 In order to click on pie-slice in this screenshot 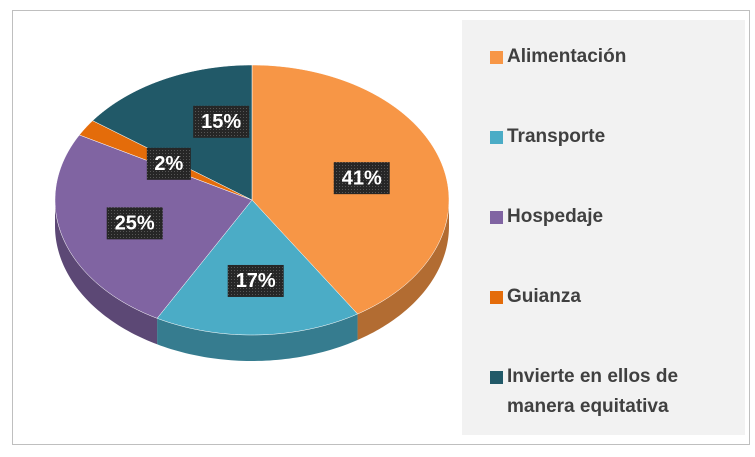, I will do `click(172, 132)`.